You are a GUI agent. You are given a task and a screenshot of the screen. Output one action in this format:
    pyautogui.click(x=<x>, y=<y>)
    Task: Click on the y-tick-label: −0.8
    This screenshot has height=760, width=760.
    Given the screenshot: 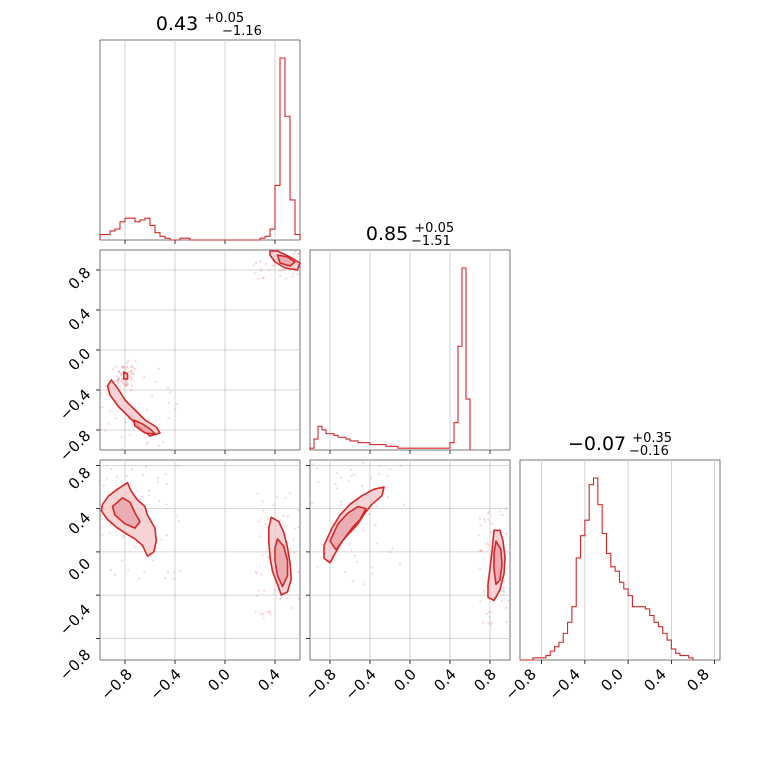 What is the action you would take?
    pyautogui.click(x=75, y=665)
    